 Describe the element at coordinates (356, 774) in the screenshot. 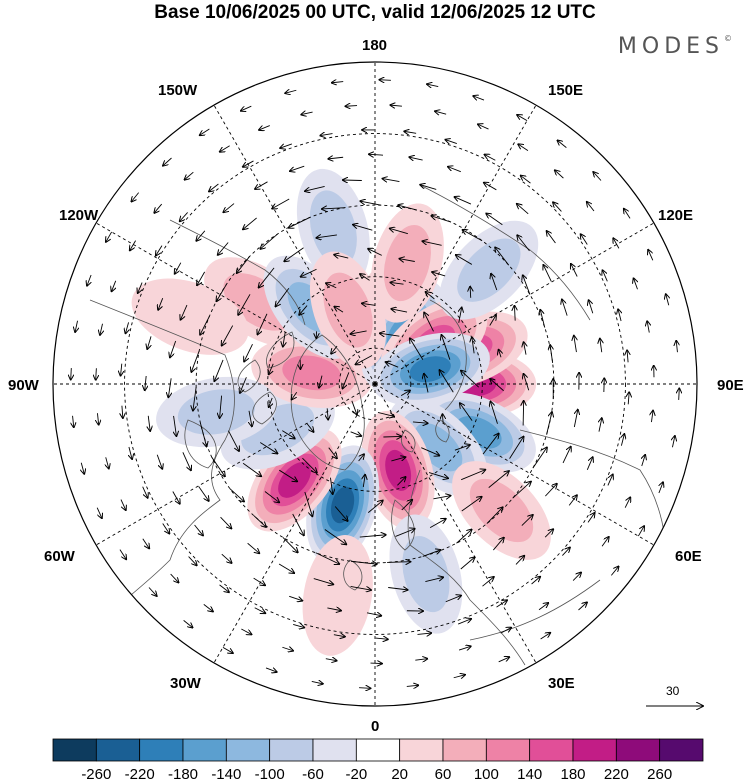

I see `colorbar-tick-label: -20` at that location.